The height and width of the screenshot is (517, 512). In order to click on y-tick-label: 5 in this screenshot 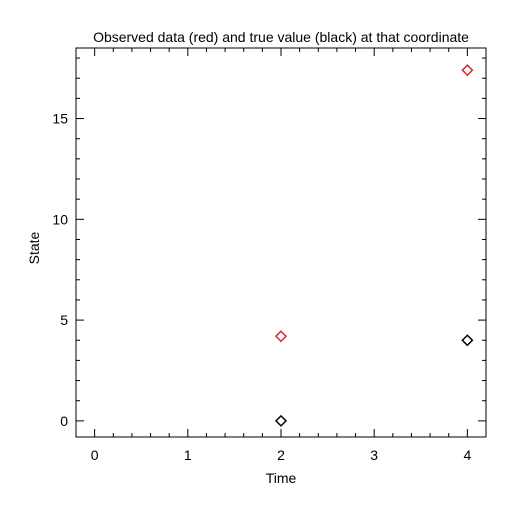, I will do `click(64, 320)`.